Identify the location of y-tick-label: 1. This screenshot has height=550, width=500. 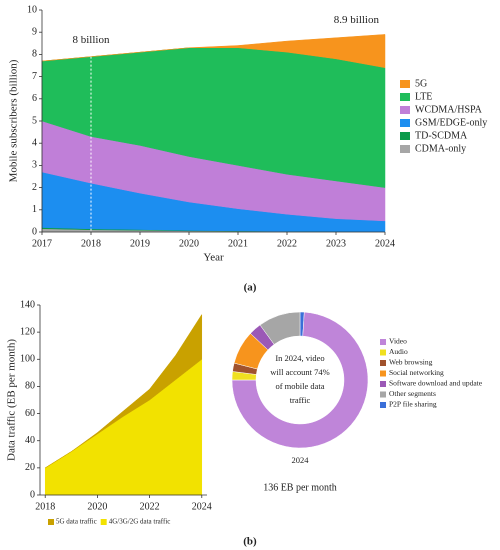
(34, 209).